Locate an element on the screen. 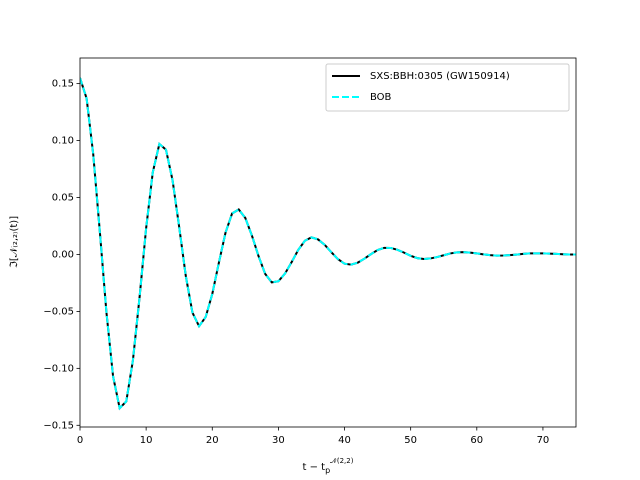 This screenshot has height=480, width=640. x-label-main: t − t is located at coordinates (314, 467).